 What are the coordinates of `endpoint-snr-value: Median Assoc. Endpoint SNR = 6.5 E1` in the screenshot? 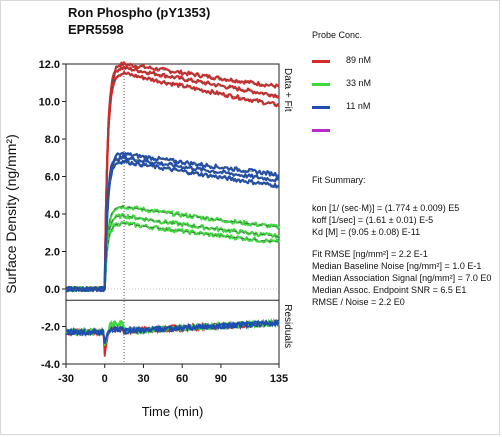 It's located at (389, 290).